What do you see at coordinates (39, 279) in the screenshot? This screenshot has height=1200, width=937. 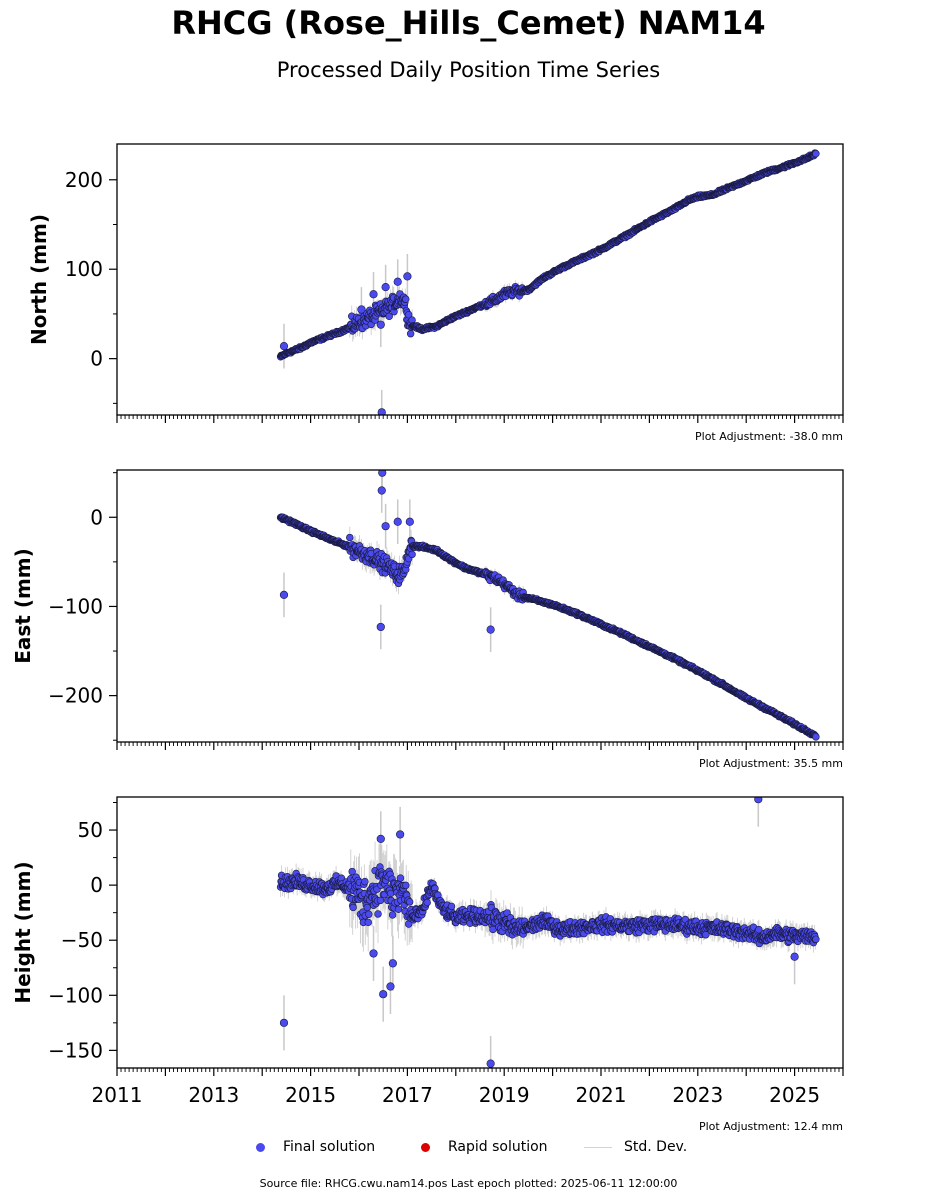 I see `y-axis-label: North (mm)` at bounding box center [39, 279].